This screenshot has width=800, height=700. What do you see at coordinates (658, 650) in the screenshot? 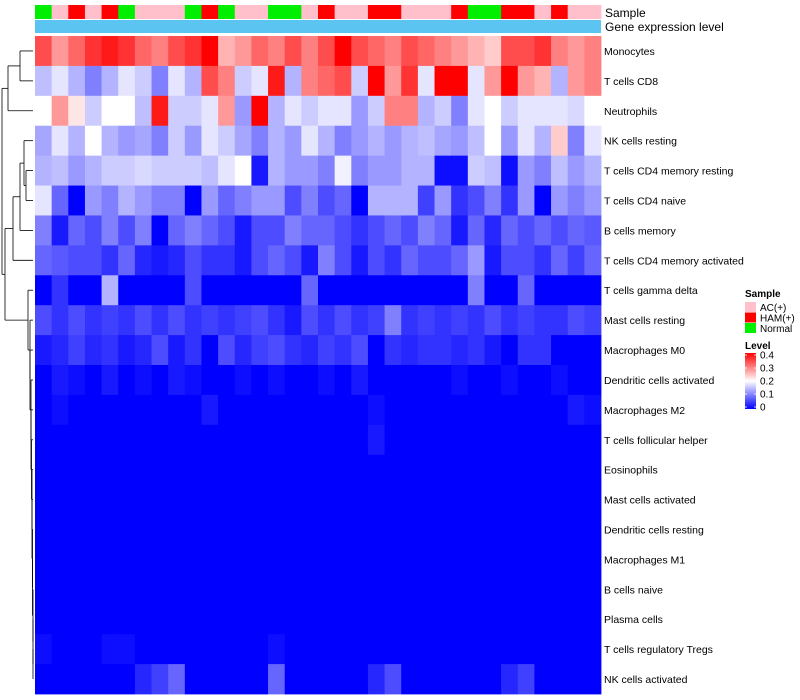
I see `row-label: T cells regulatory Tregs` at bounding box center [658, 650].